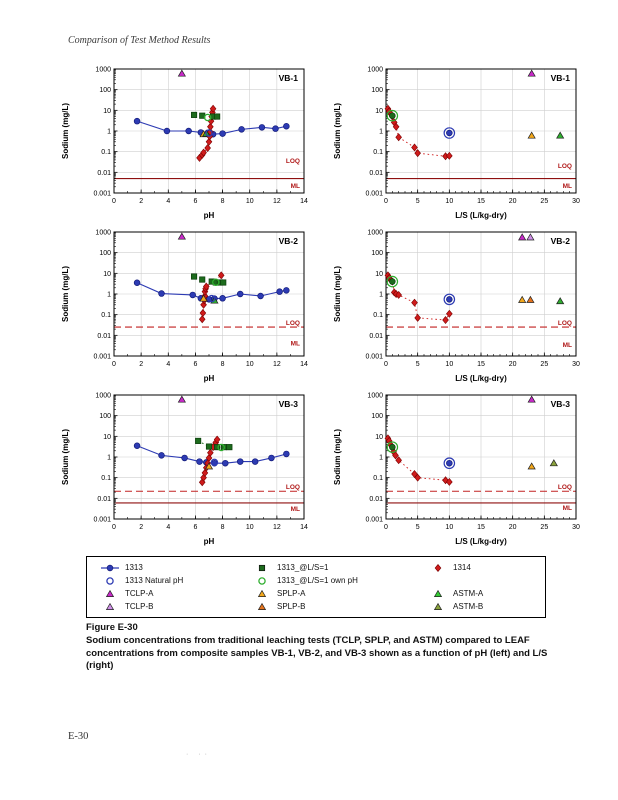  What do you see at coordinates (139, 40) in the screenshot?
I see `running-header: Comparison of Test Method Results` at bounding box center [139, 40].